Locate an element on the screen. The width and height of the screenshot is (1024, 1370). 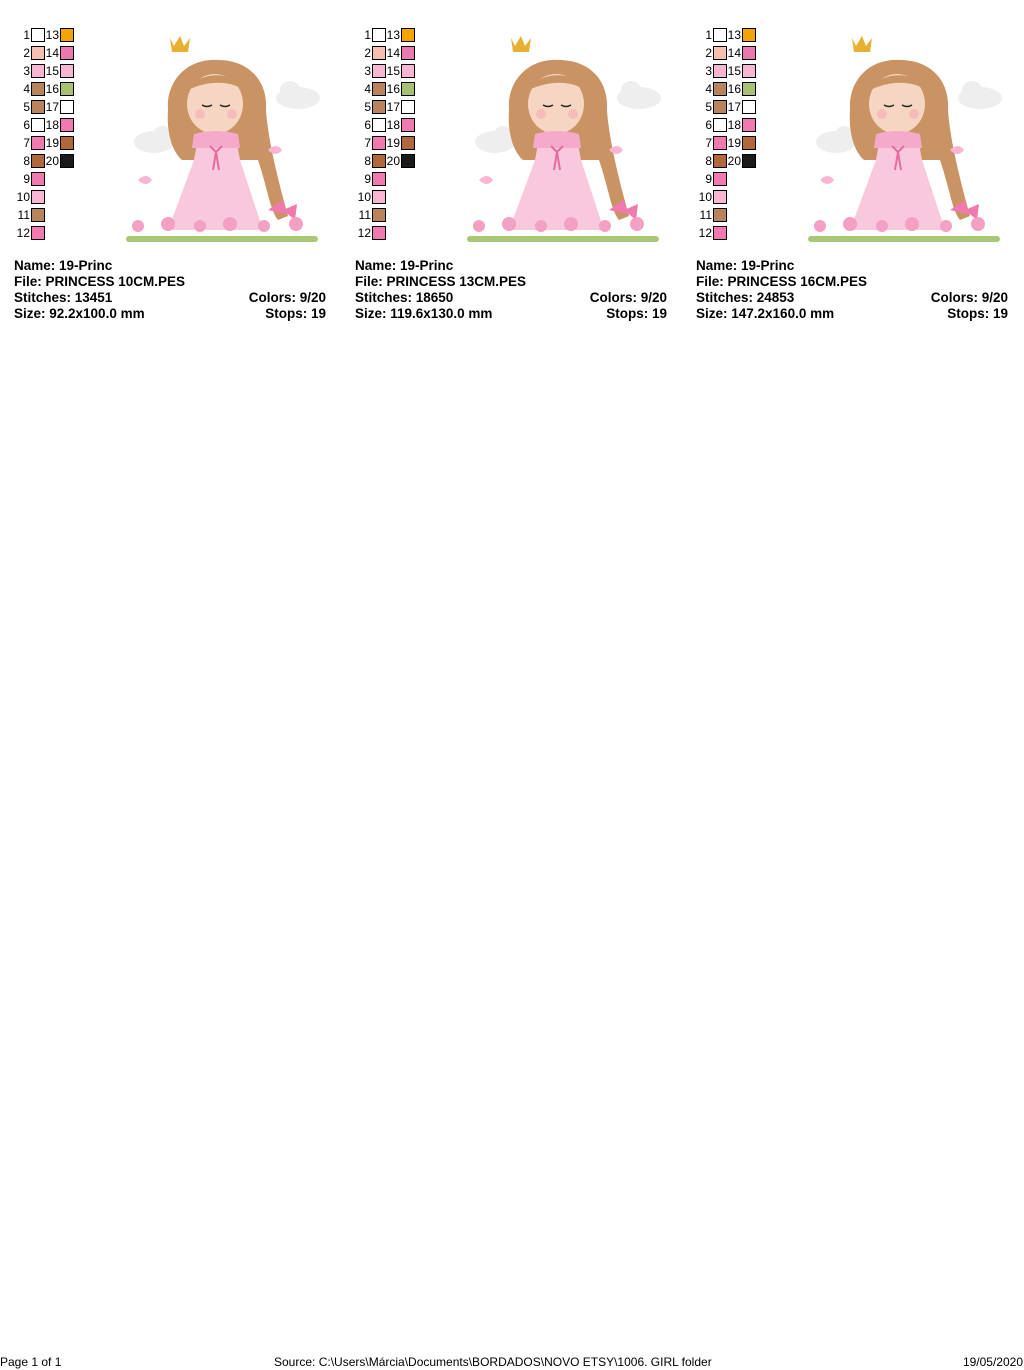
design-size: Size: 92.2x100.0 mm is located at coordinates (79, 313).